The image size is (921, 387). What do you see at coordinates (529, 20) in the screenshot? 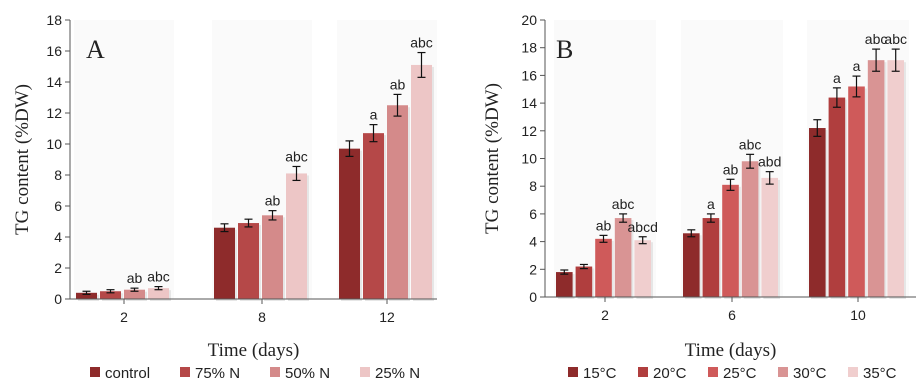
I see `panel-b-y-tick-label: 20` at bounding box center [529, 20].